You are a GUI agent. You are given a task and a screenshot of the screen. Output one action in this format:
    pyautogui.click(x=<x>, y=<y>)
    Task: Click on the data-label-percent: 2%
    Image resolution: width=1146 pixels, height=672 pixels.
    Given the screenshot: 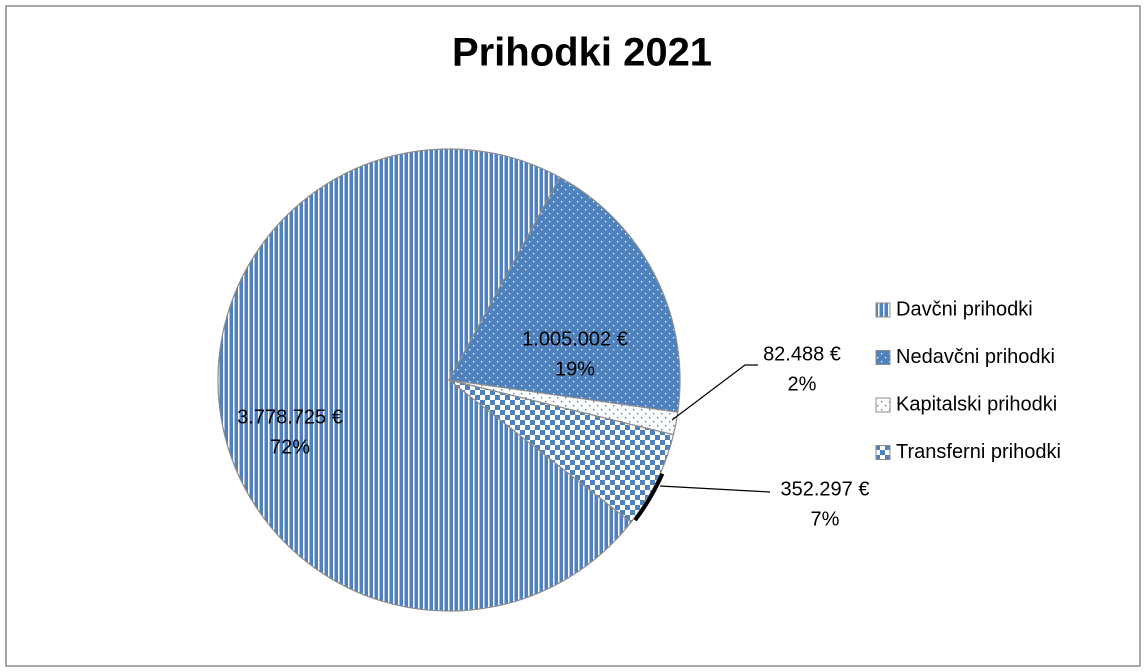 What is the action you would take?
    pyautogui.click(x=802, y=384)
    